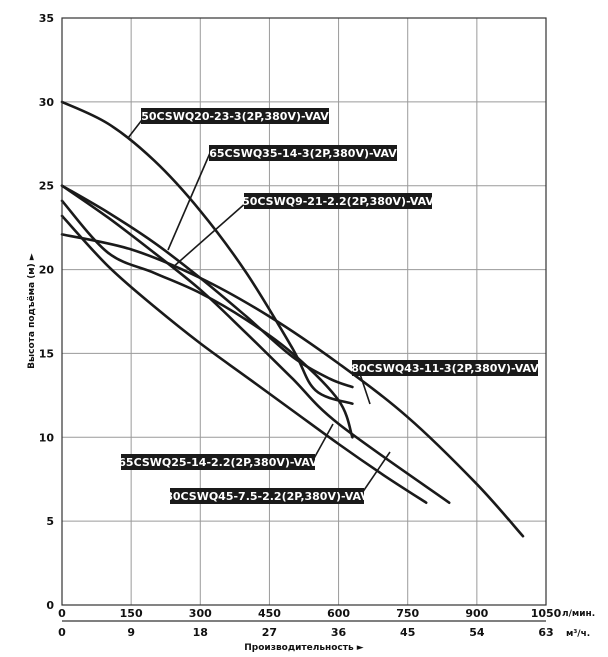 The image size is (608, 657). I want to click on x-tick-label-1: 150, so click(131, 613).